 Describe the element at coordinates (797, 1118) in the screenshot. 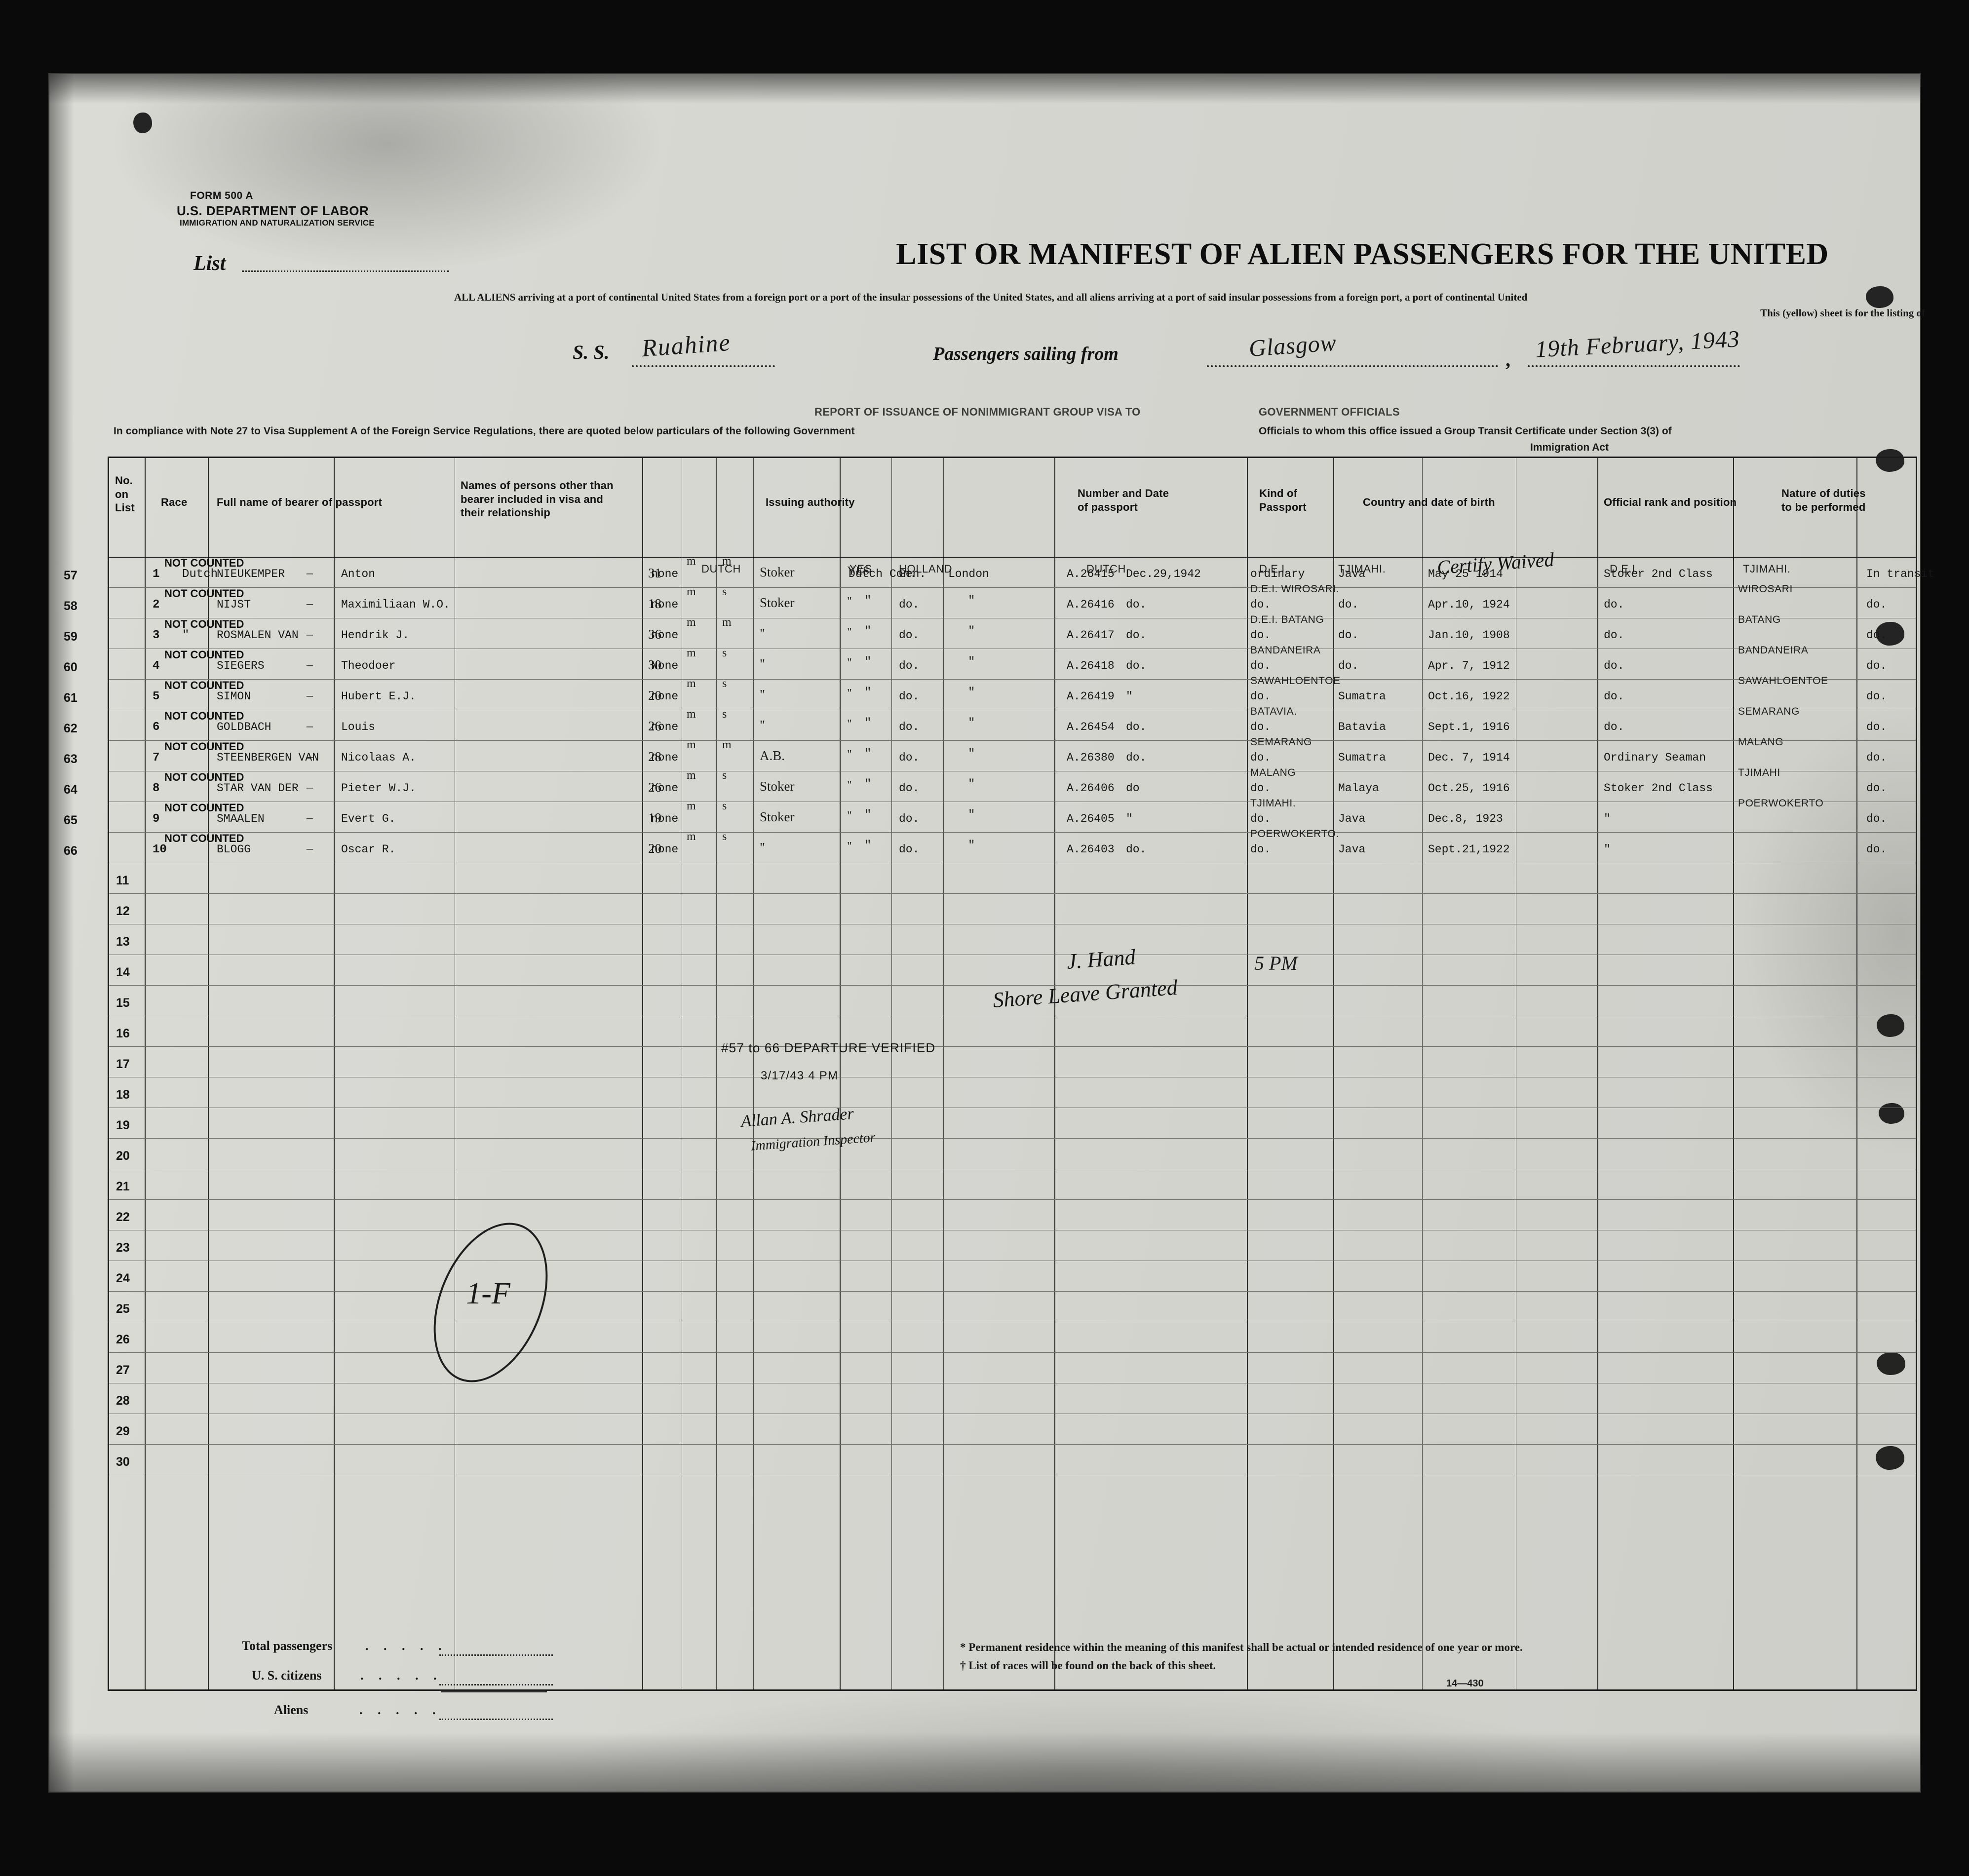

I see `inspector-signature: Allan A. Shrader` at that location.